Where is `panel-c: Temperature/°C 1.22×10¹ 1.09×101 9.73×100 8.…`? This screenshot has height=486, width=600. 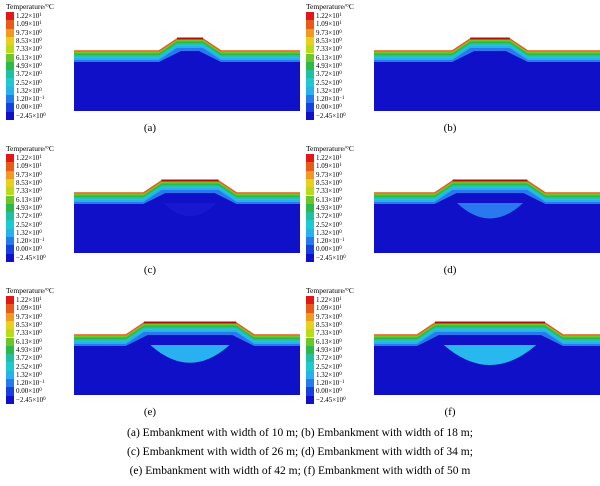 panel-c: Temperature/°C 1.22×10¹ 1.09×101 9.73×100 8.… is located at coordinates (150, 213).